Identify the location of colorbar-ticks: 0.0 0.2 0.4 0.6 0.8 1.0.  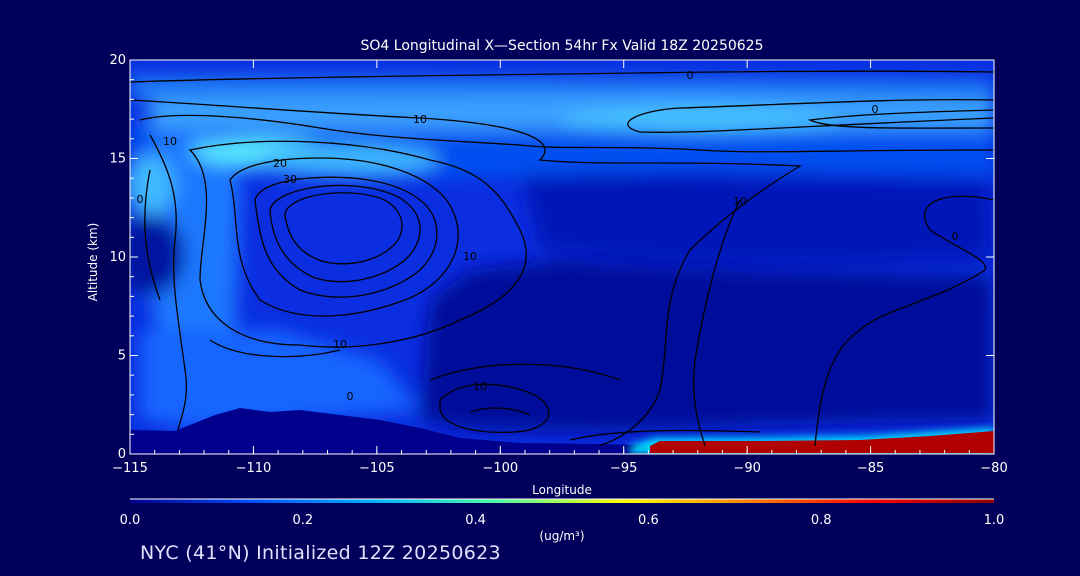
(562, 520).